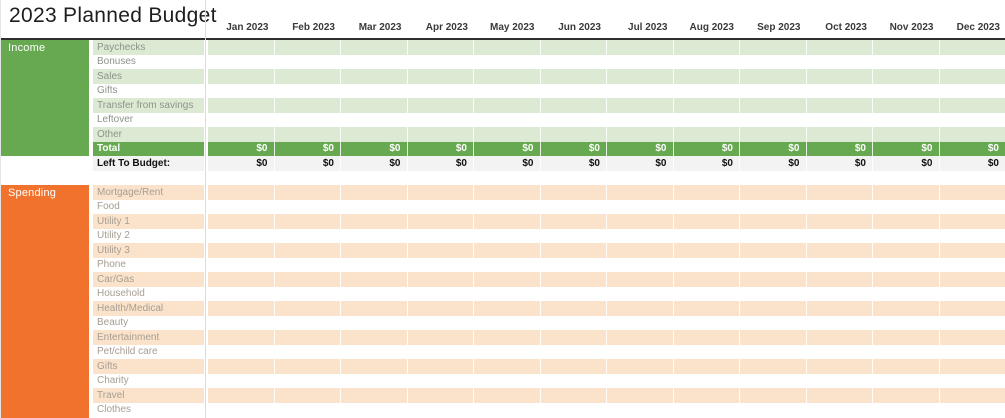 Image resolution: width=1005 pixels, height=418 pixels. I want to click on income-section-label: Income, so click(45, 98).